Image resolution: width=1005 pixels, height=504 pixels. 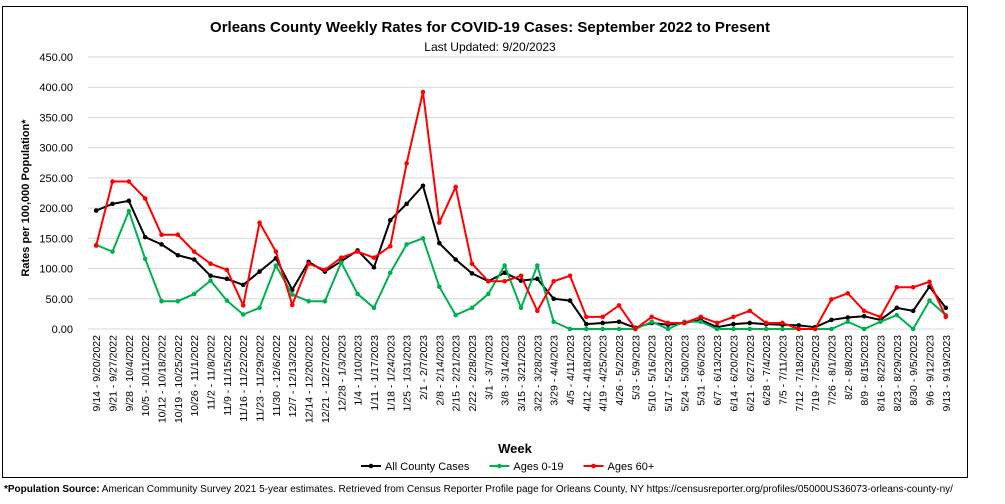 What do you see at coordinates (359, 370) in the screenshot?
I see `x-tick-label: 1/4 - 1/10/2023` at bounding box center [359, 370].